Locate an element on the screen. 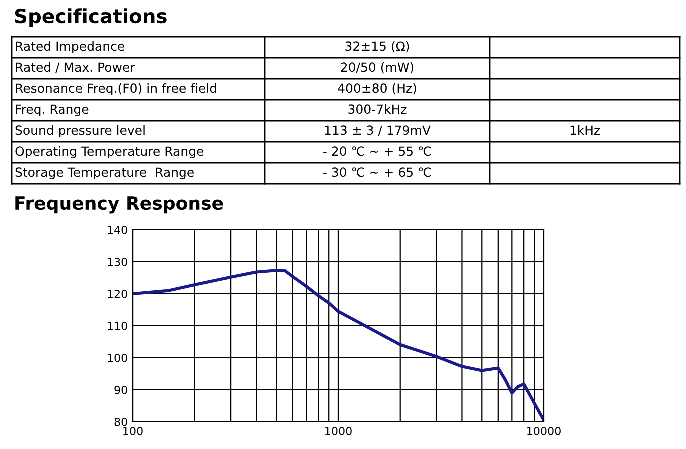  text: Resonance Freq.(F0) in free field is located at coordinates (116, 89).